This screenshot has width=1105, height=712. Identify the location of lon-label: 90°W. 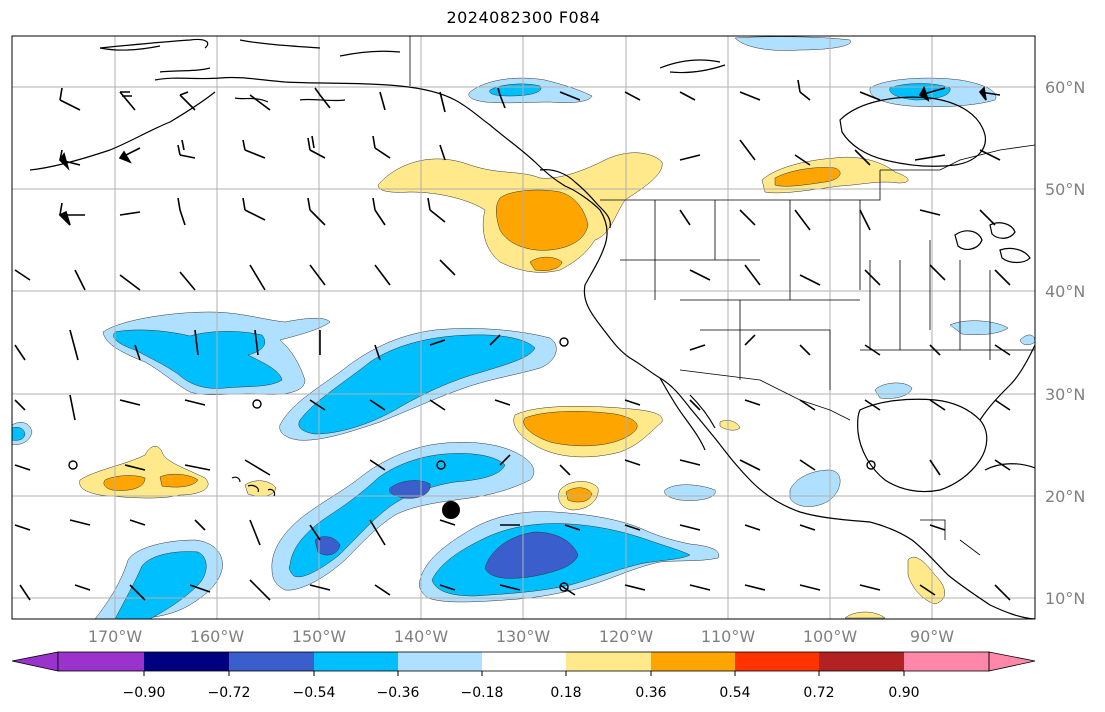
(932, 636).